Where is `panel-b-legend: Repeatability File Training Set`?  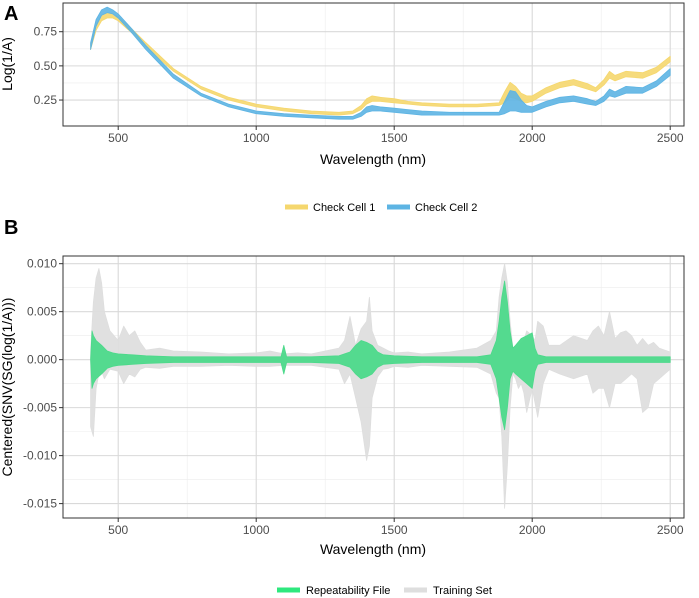
panel-b-legend: Repeatability File Training Set is located at coordinates (384, 591).